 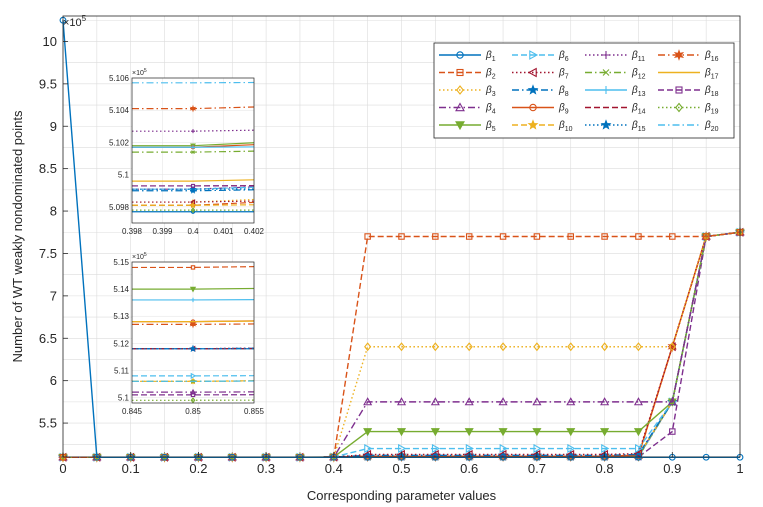 I want to click on legend-label: β9, so click(x=563, y=109).